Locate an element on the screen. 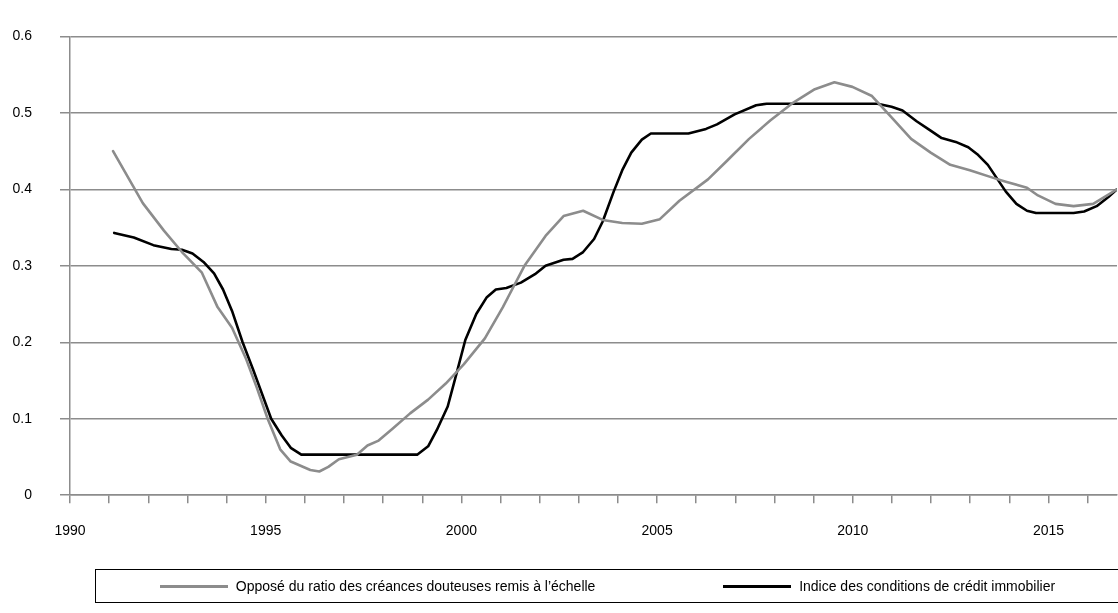  y-tick-label: 0.5 is located at coordinates (22, 111).